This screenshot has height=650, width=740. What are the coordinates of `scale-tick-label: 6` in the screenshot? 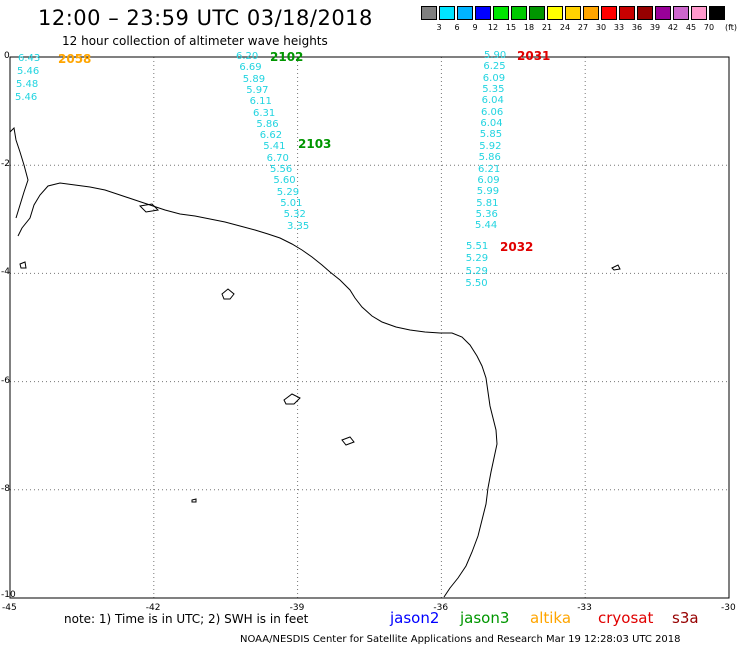 It's located at (457, 27).